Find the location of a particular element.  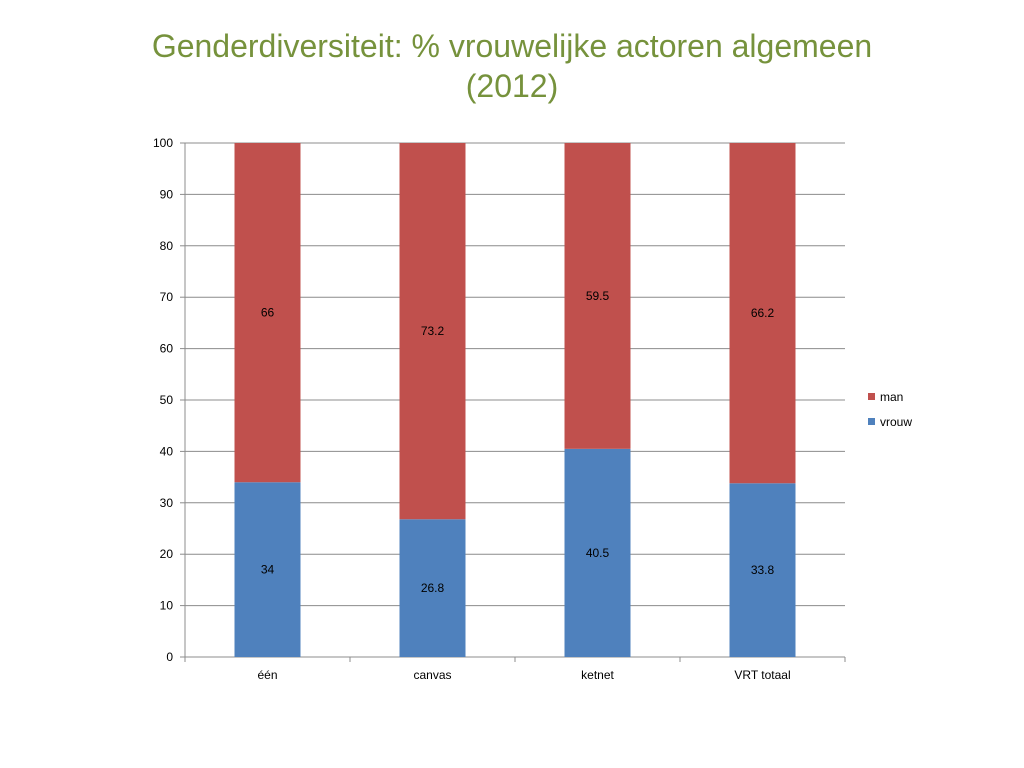

y-tick-label: 70 is located at coordinates (167, 297).